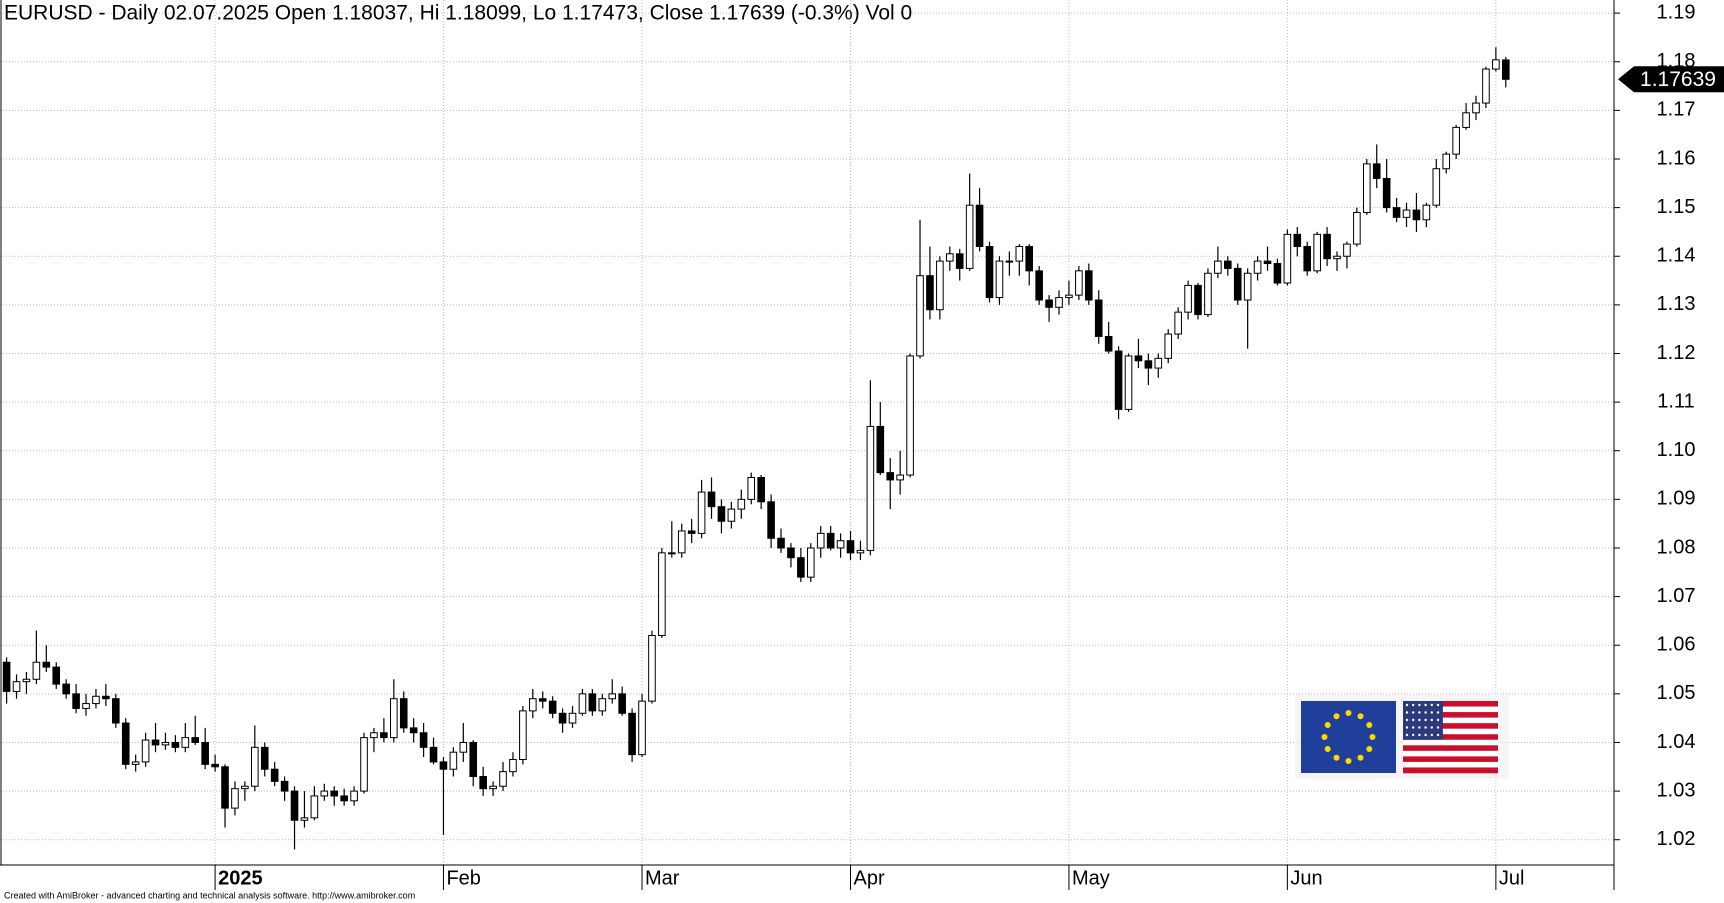 This screenshot has width=1724, height=903. I want to click on y-tick-label: 1.12, so click(1676, 353).